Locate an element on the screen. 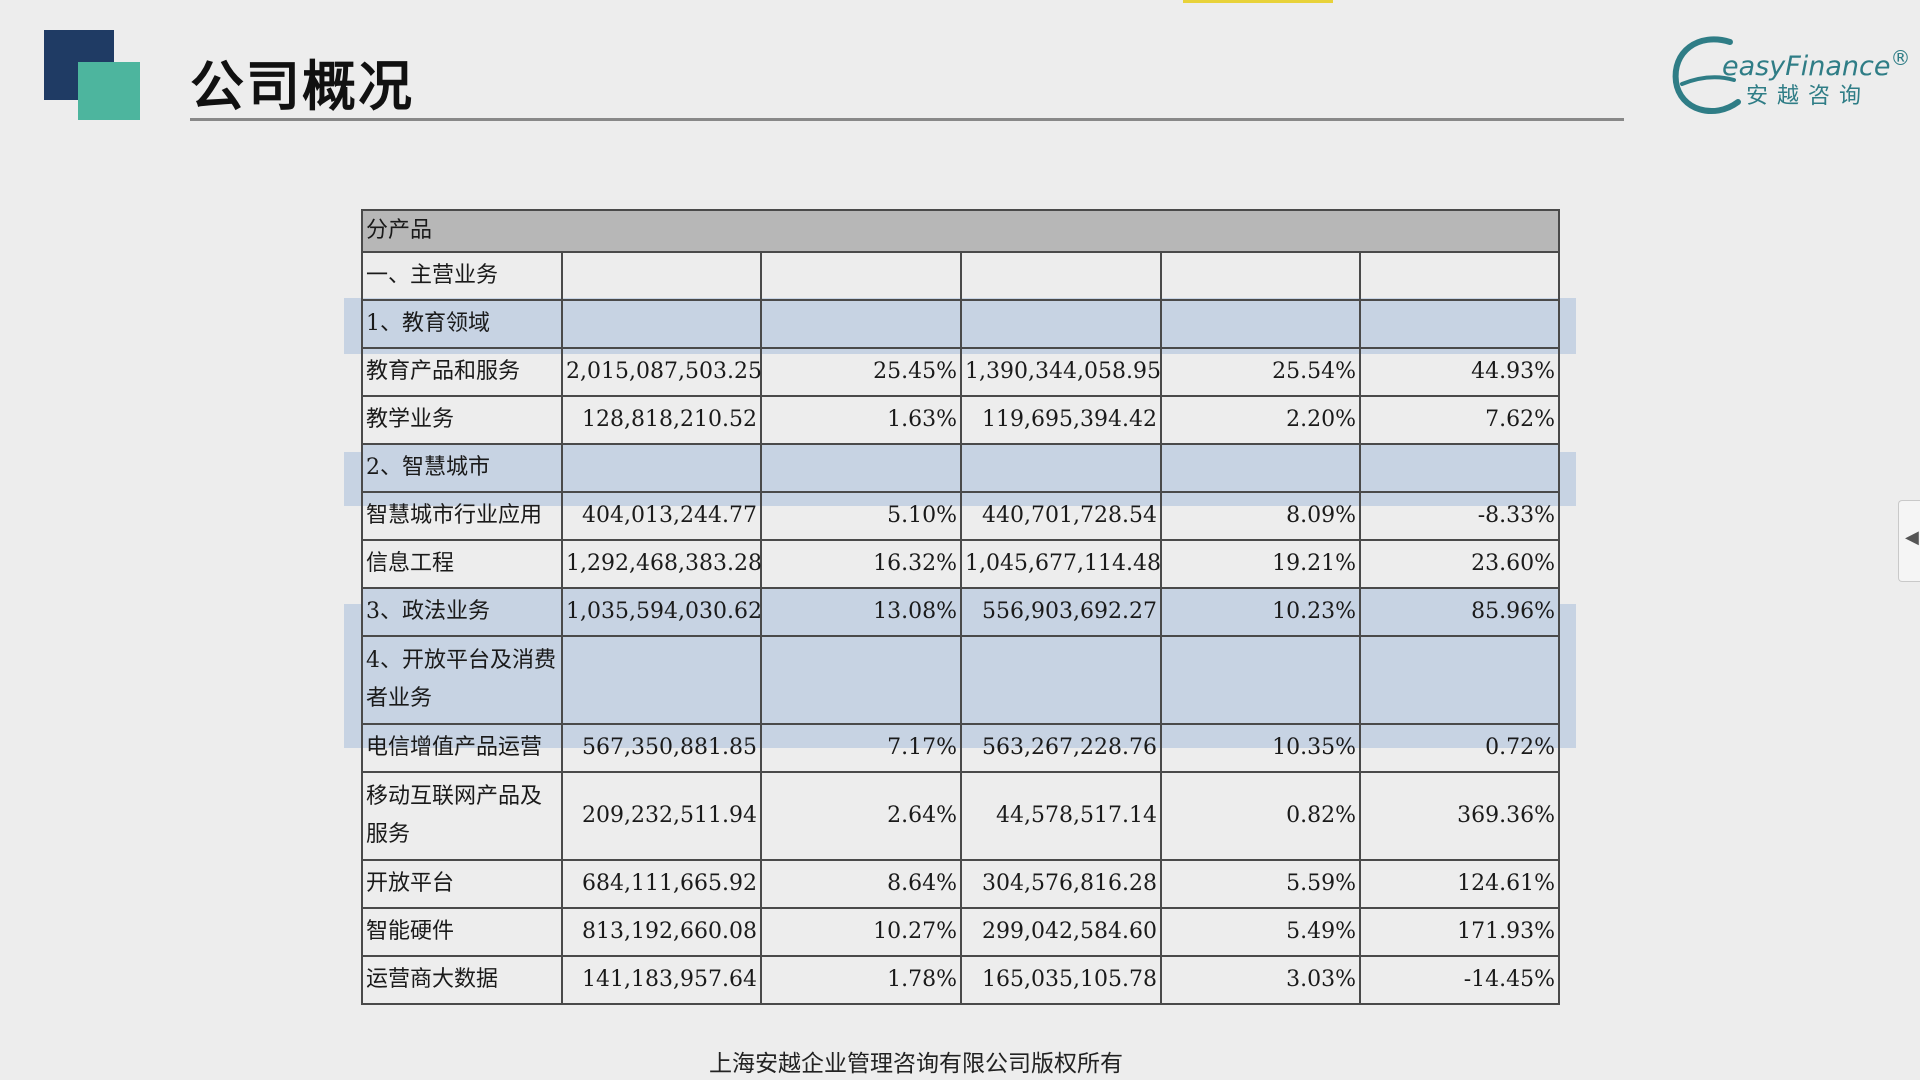  table-row: 1、教育领域 is located at coordinates (961, 324).